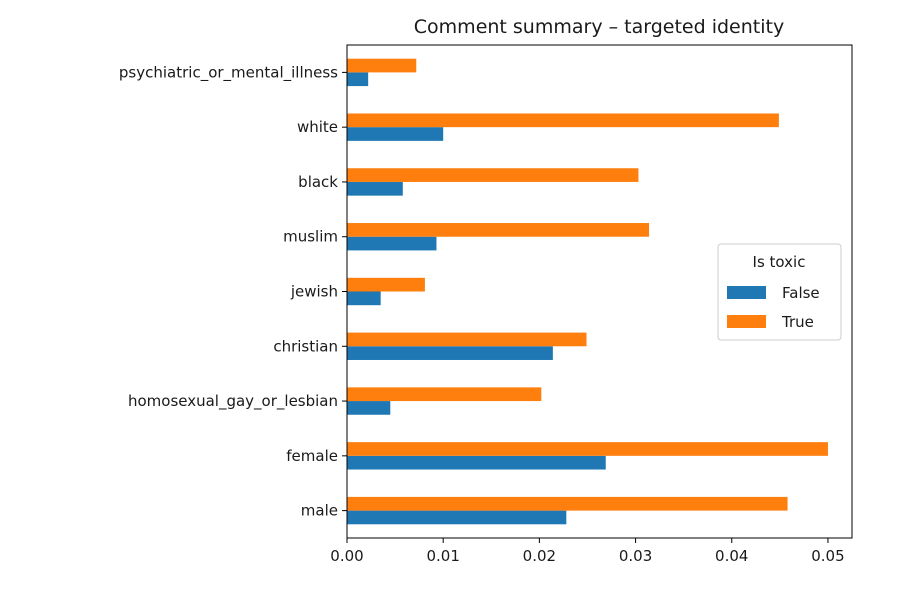 This screenshot has height=592, width=898. Describe the element at coordinates (457, 517) in the screenshot. I see `bar-false-male` at that location.